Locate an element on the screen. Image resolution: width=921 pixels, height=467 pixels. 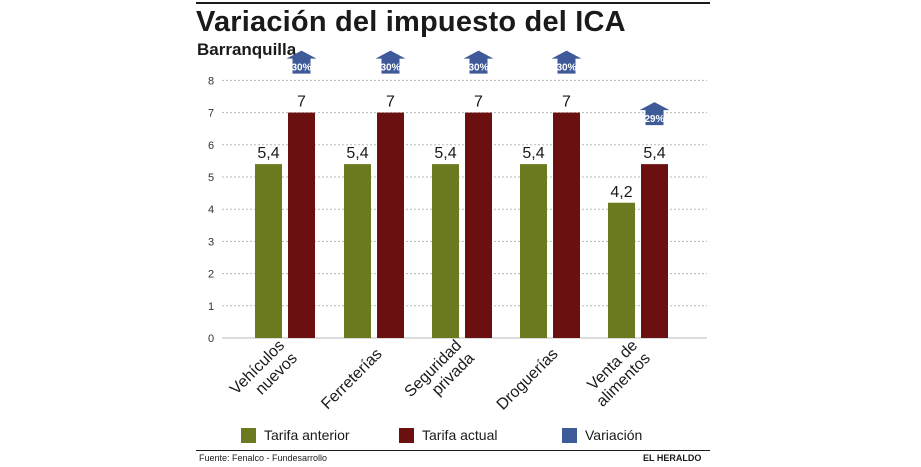
bar-tarifa-actual-venta-de-alimentos is located at coordinates (654, 251).